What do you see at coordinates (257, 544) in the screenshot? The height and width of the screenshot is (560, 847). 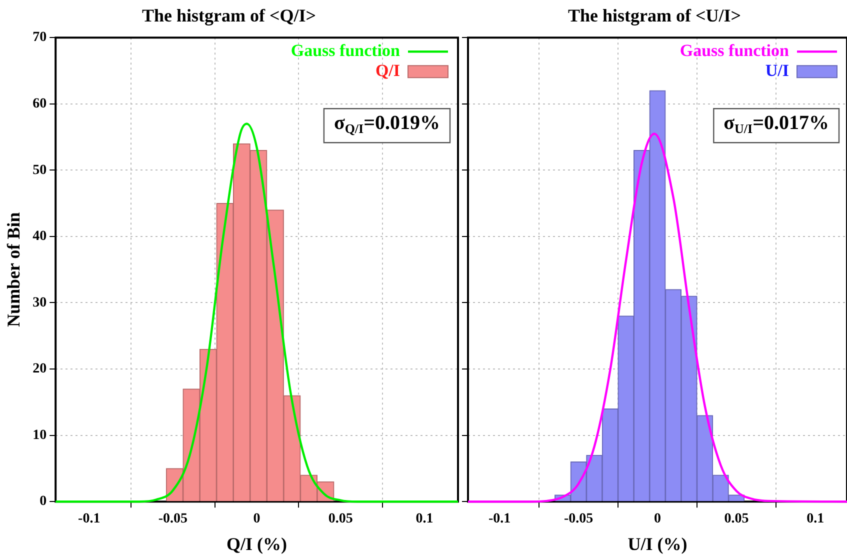 I see `x-axis-title: Q/I (%)` at bounding box center [257, 544].